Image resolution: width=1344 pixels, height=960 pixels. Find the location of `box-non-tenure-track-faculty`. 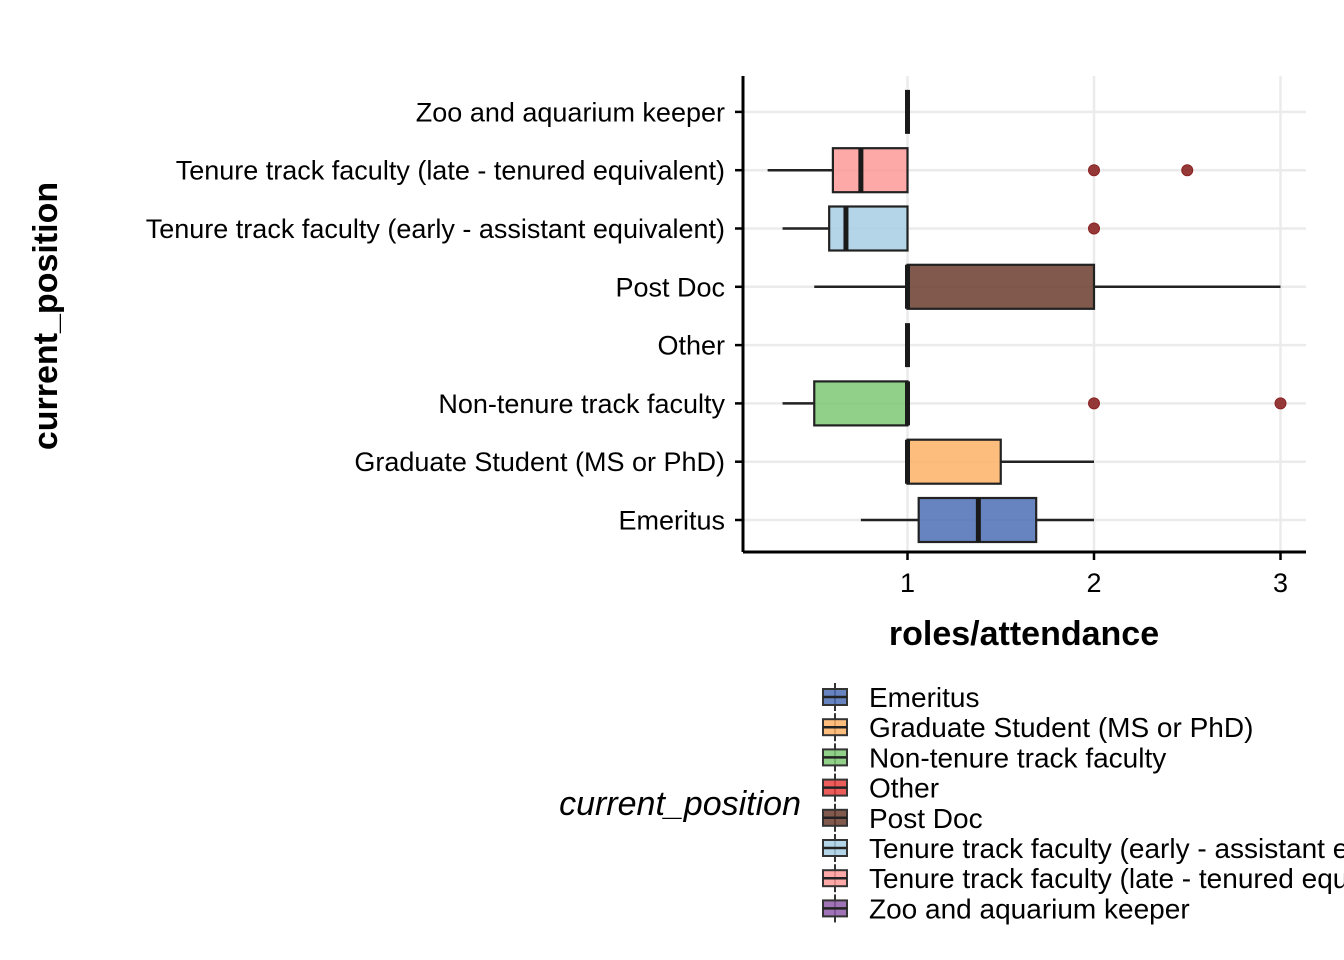

box-non-tenure-track-faculty is located at coordinates (1034, 403).